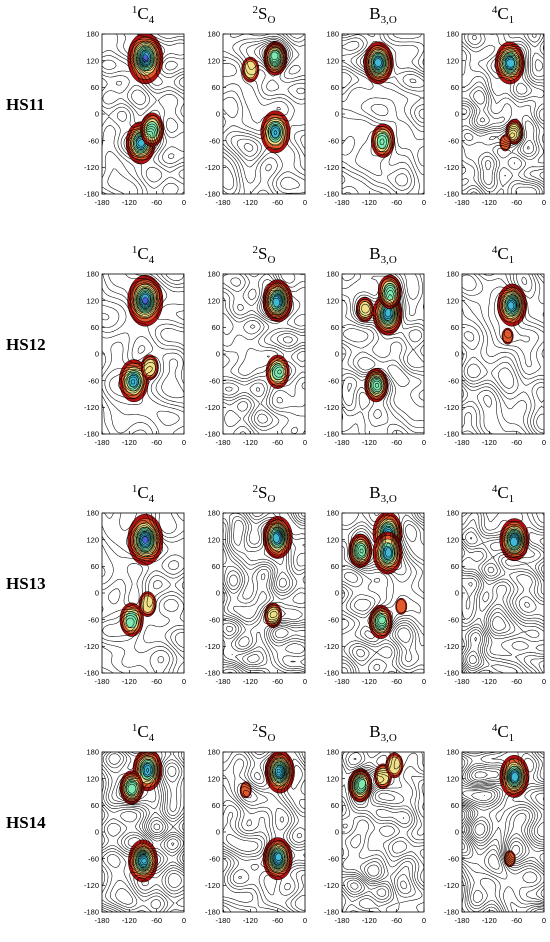  I want to click on panel-hs13-4: 4C1 180 120 60 0 -60 -120 -180-180 -120 -60 0, so click(495, 584).